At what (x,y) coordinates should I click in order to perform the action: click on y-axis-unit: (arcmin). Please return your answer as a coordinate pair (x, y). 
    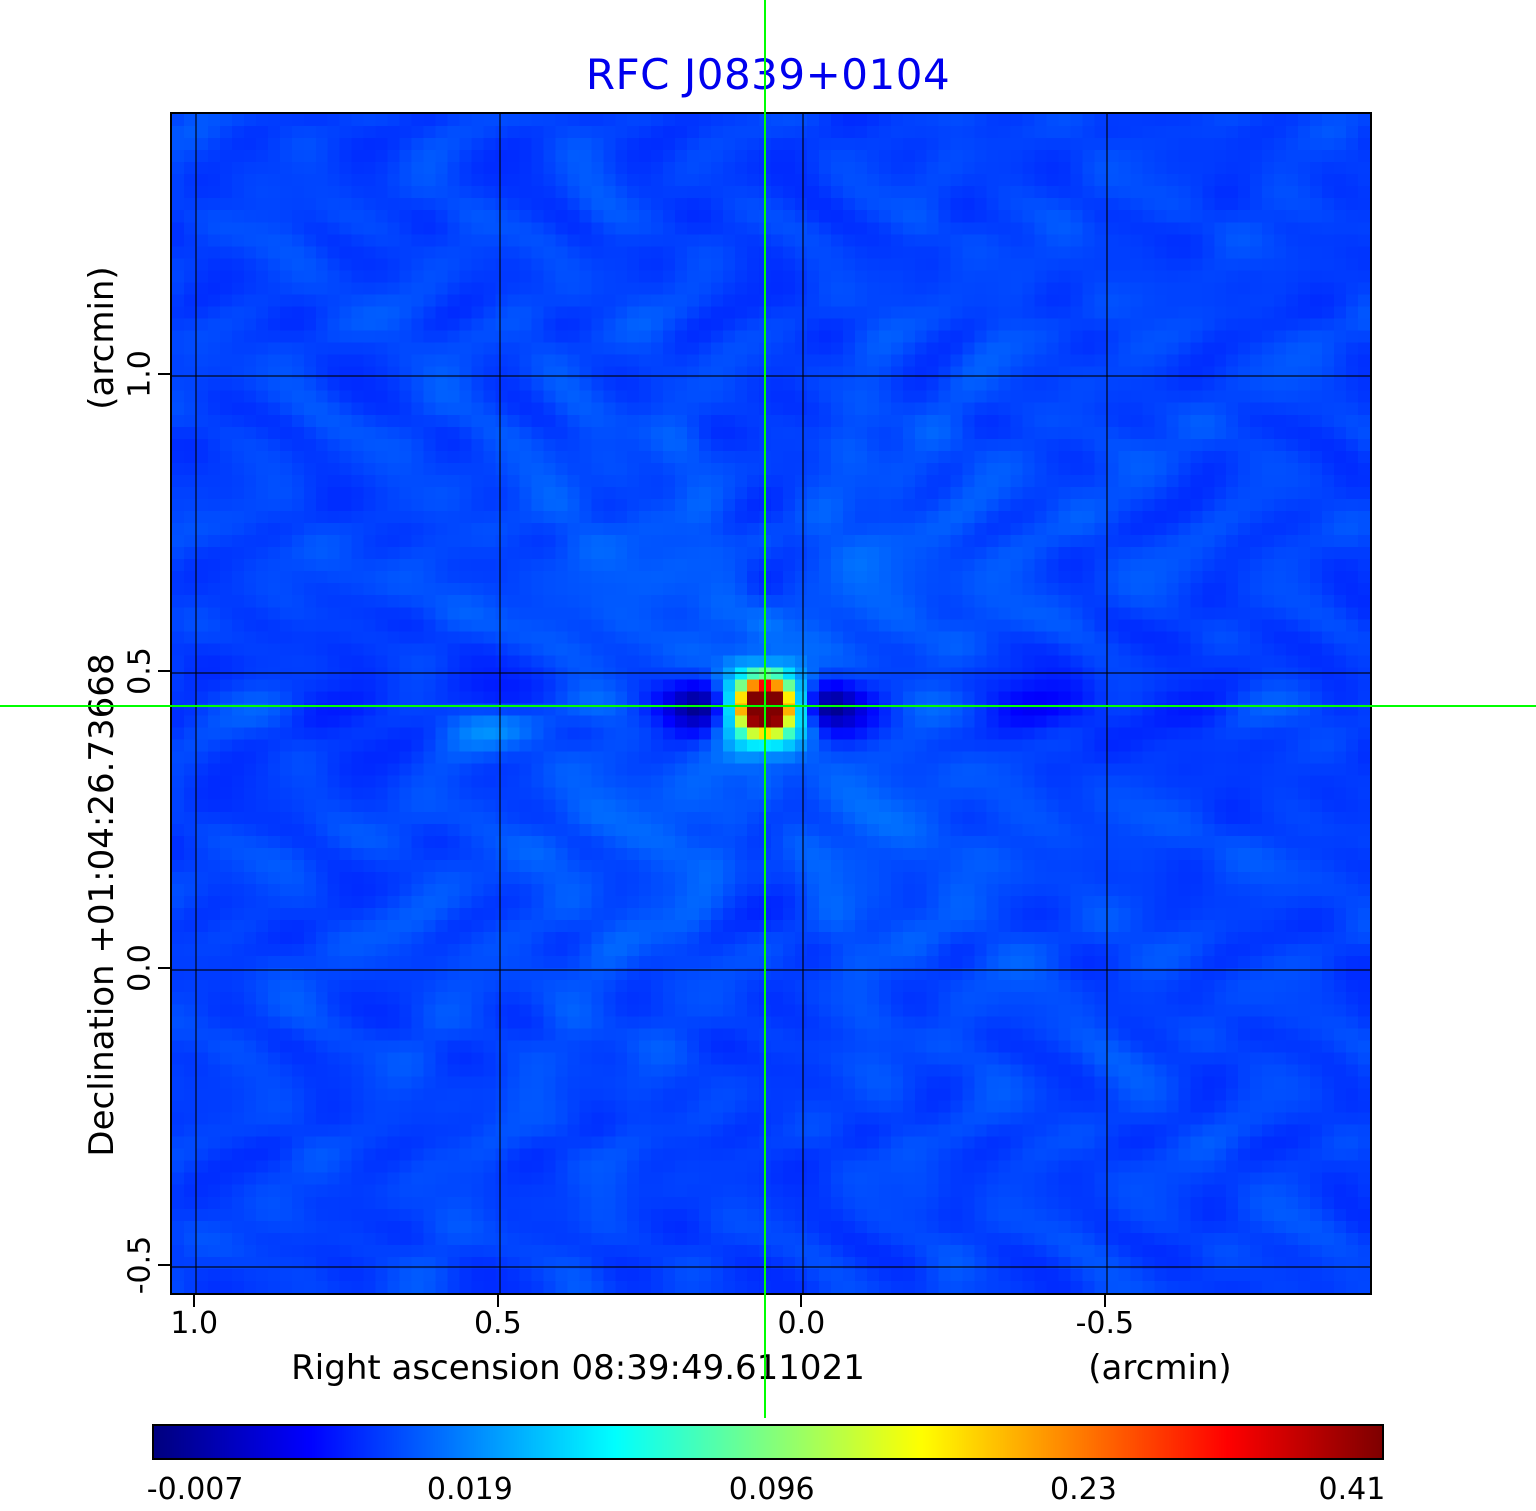
    Looking at the image, I should click on (102, 338).